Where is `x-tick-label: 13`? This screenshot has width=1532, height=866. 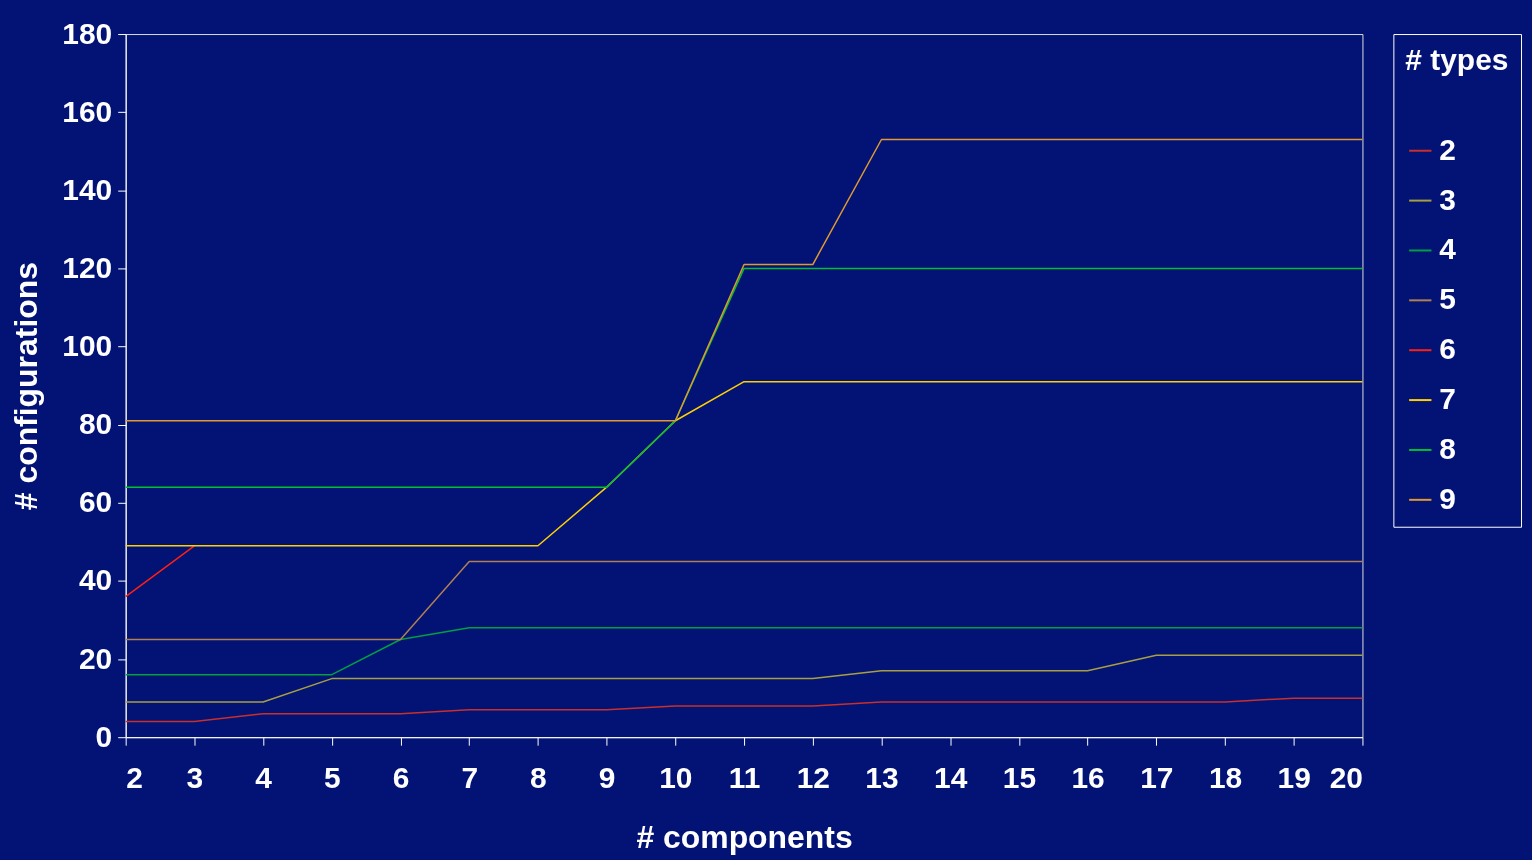 x-tick-label: 13 is located at coordinates (882, 777).